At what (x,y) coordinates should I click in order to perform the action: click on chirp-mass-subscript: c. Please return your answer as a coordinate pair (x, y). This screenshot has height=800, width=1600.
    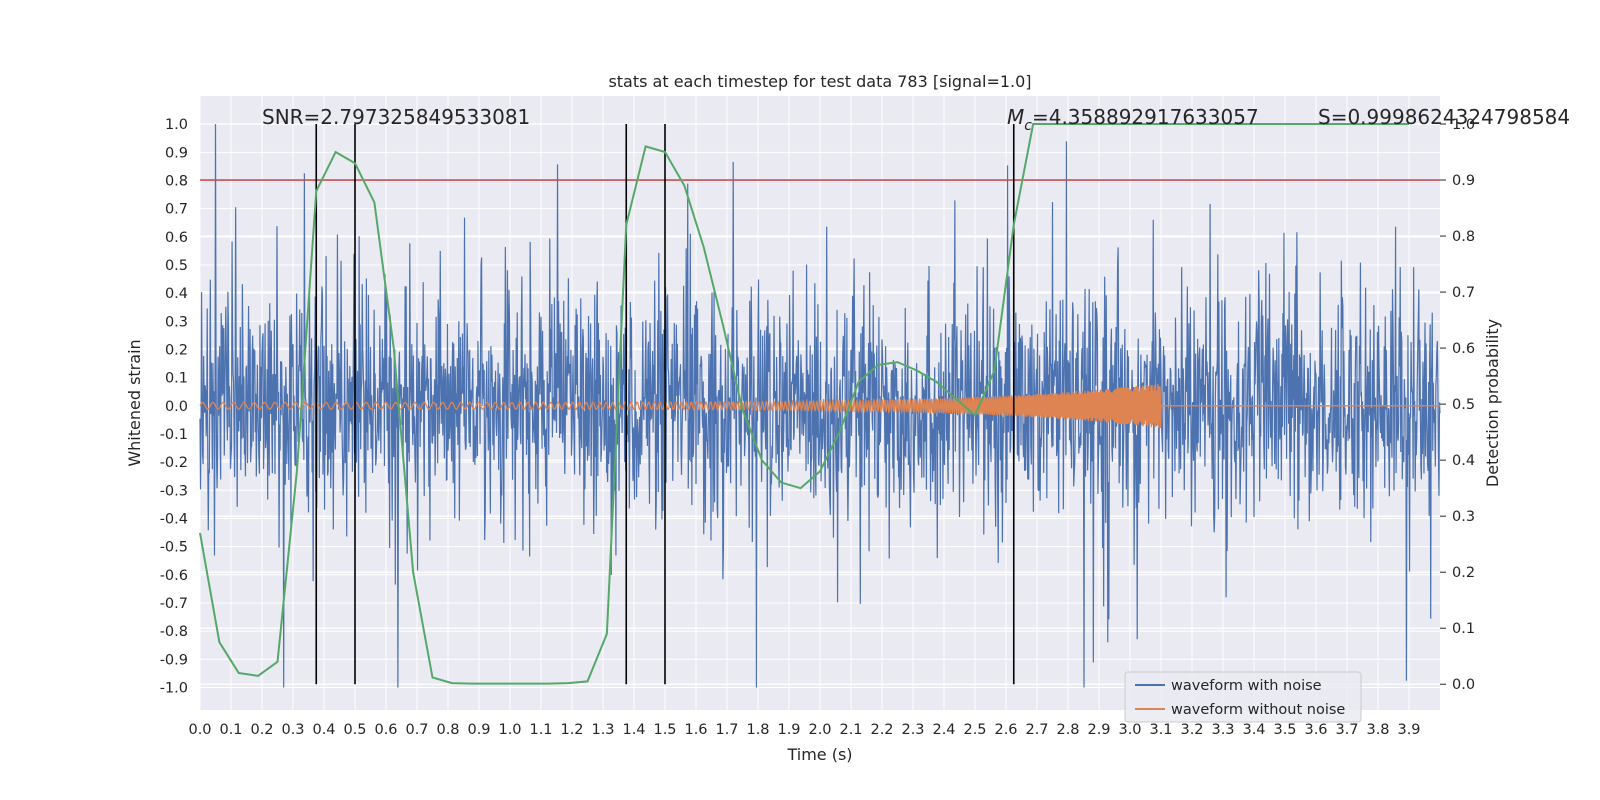
    Looking at the image, I should click on (1028, 126).